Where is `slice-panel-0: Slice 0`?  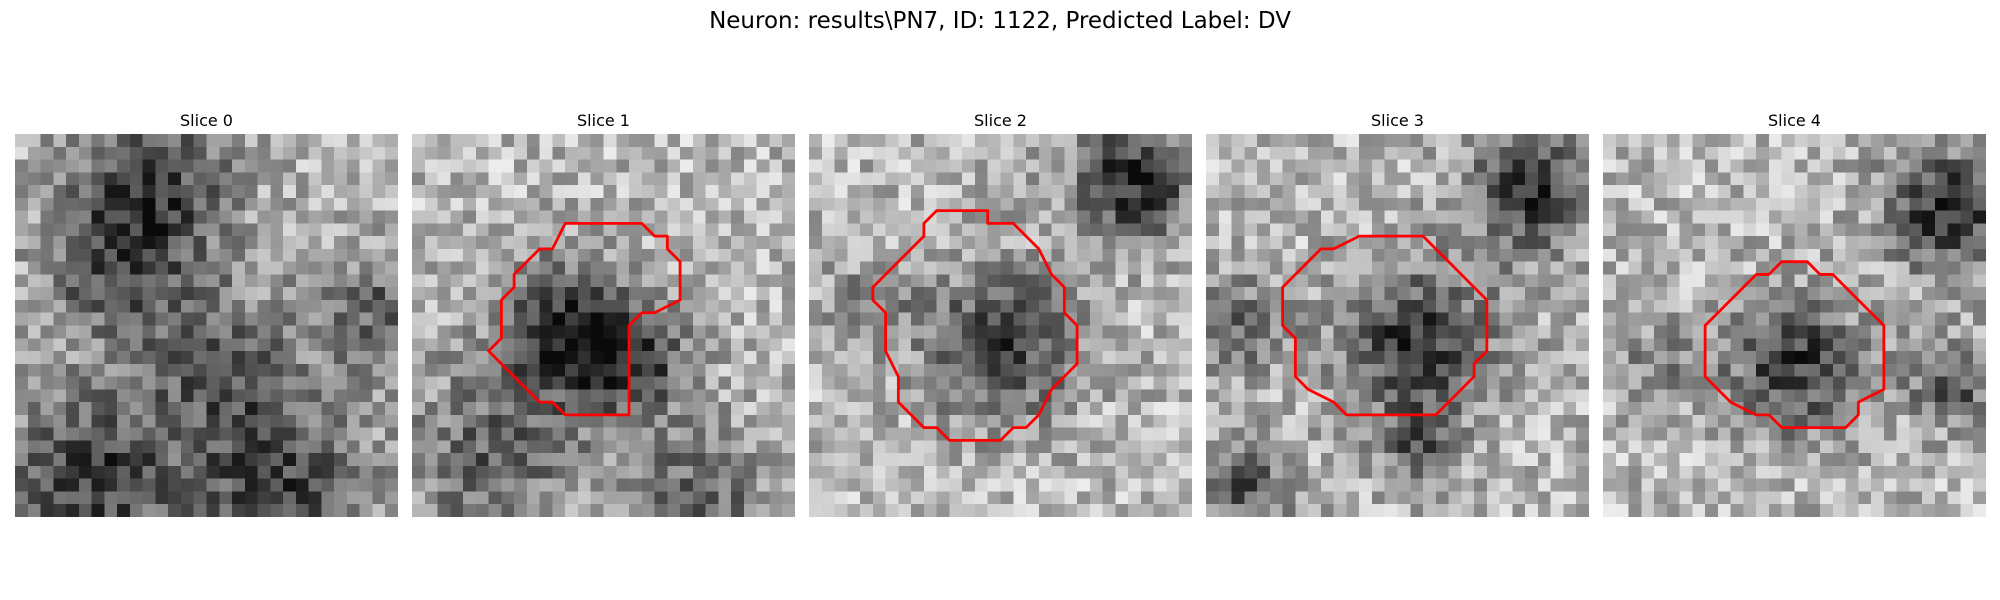 slice-panel-0: Slice 0 is located at coordinates (206, 313).